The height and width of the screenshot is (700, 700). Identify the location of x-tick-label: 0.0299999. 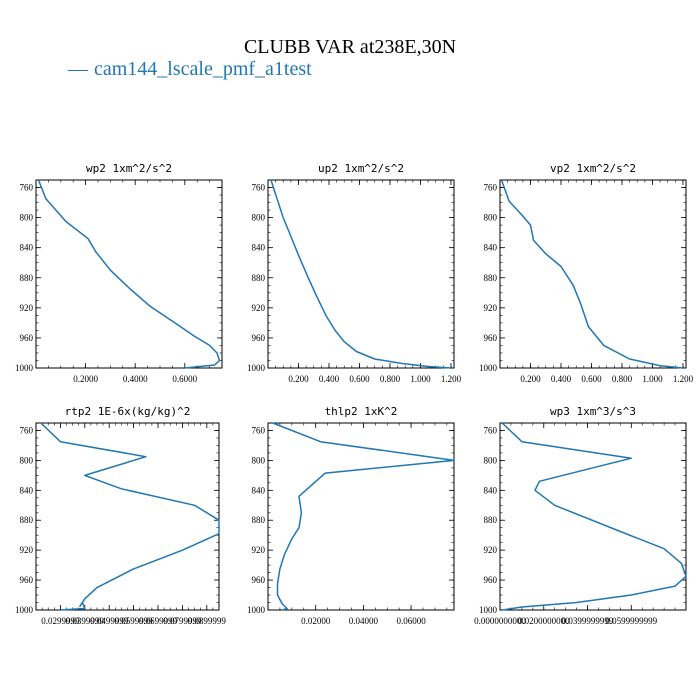
(60, 621).